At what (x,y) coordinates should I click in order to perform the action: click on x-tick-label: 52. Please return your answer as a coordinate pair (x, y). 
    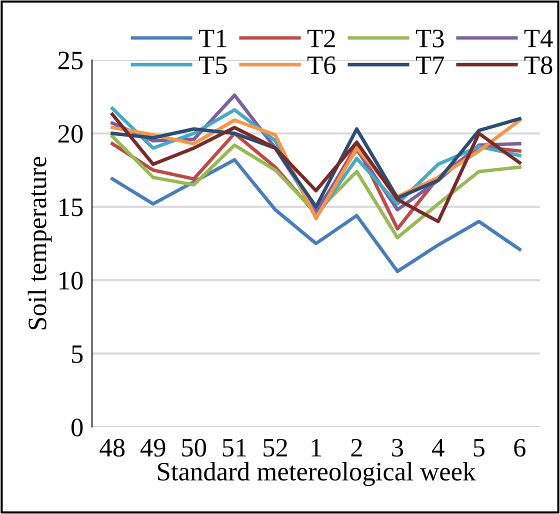
    Looking at the image, I should click on (276, 447).